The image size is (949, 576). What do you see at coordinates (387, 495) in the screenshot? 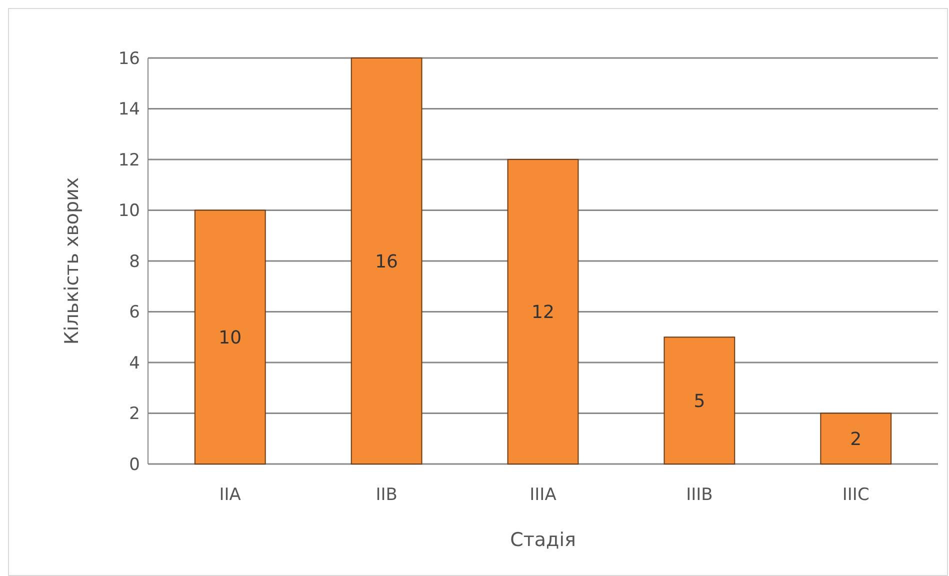
I see `x-tick-label: IIB` at bounding box center [387, 495].